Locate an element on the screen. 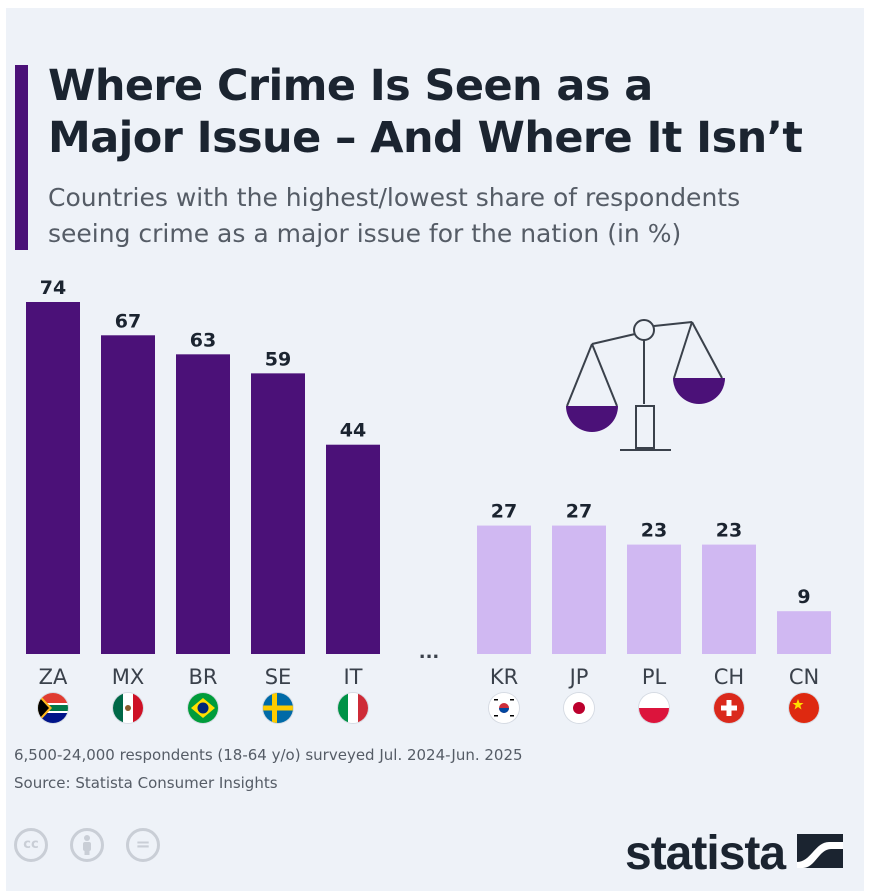  cc-icon: cc is located at coordinates (31, 845).